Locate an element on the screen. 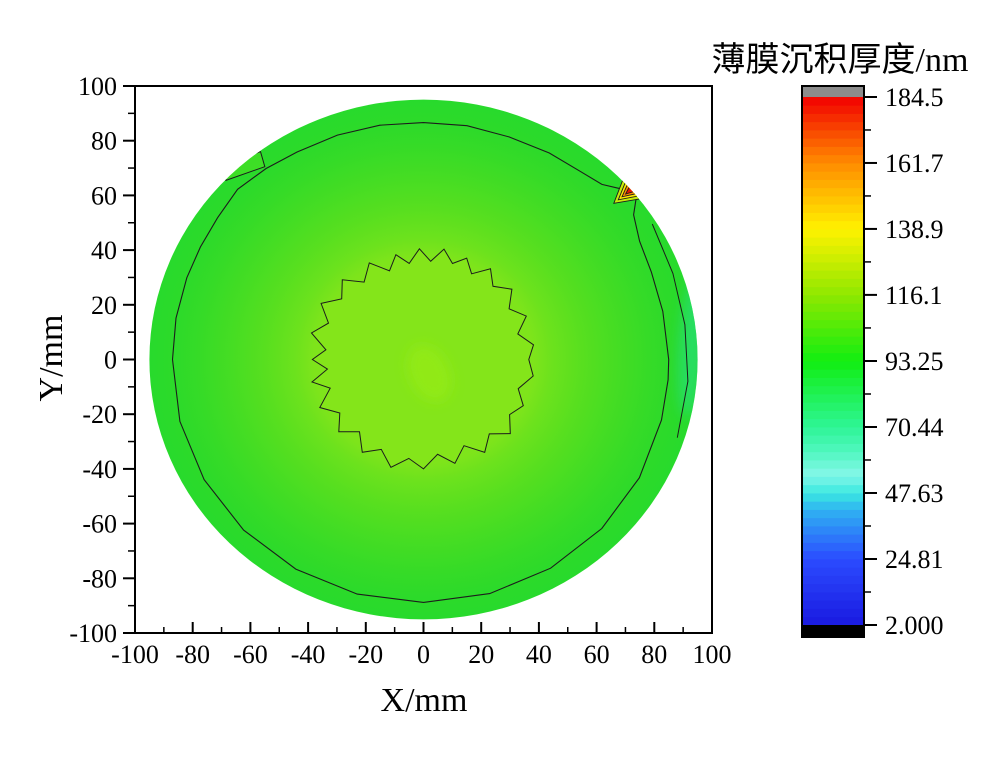 Image resolution: width=1000 pixels, height=765 pixels. x-tick-label: -100 is located at coordinates (135, 654).